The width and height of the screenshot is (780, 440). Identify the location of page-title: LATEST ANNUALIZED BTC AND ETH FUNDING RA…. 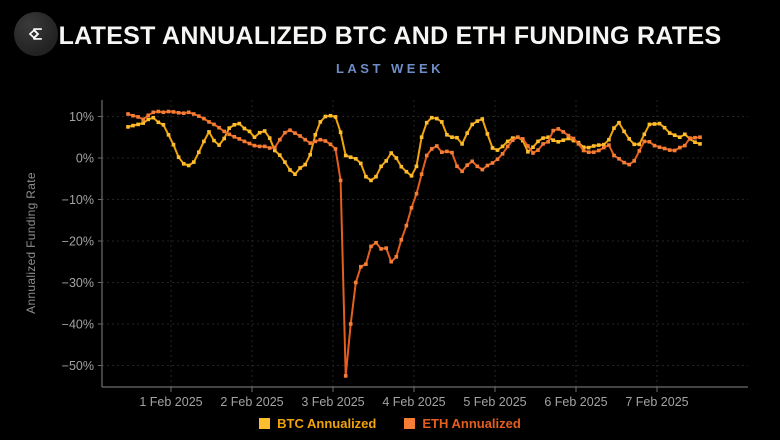
(390, 36).